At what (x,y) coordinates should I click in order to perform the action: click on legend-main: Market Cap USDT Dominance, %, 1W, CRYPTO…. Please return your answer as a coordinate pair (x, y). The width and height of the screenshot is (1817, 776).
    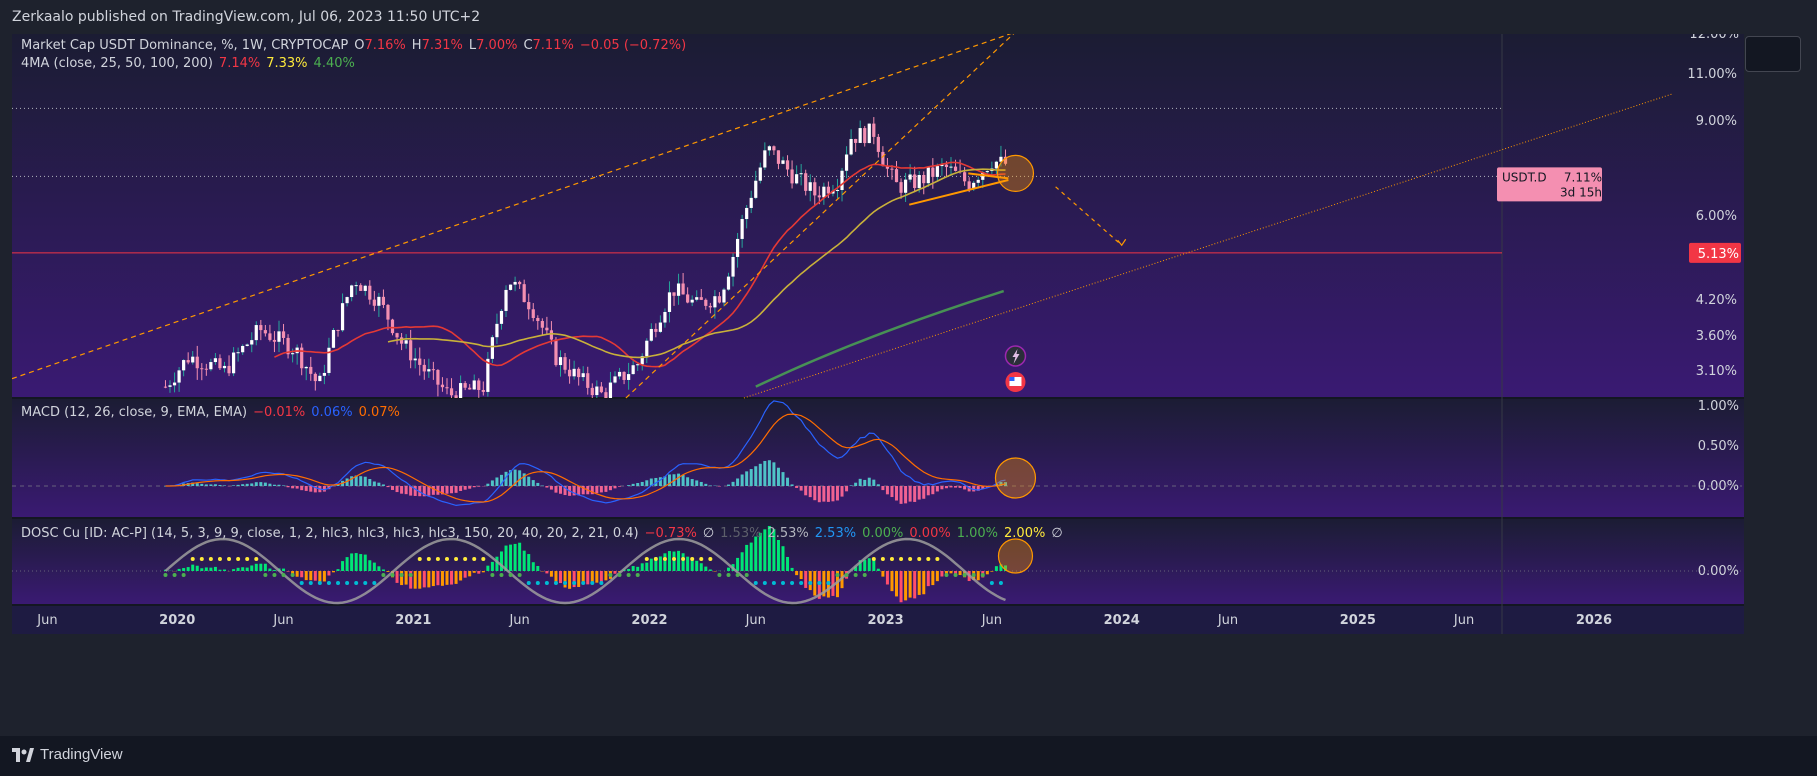
    Looking at the image, I should click on (356, 45).